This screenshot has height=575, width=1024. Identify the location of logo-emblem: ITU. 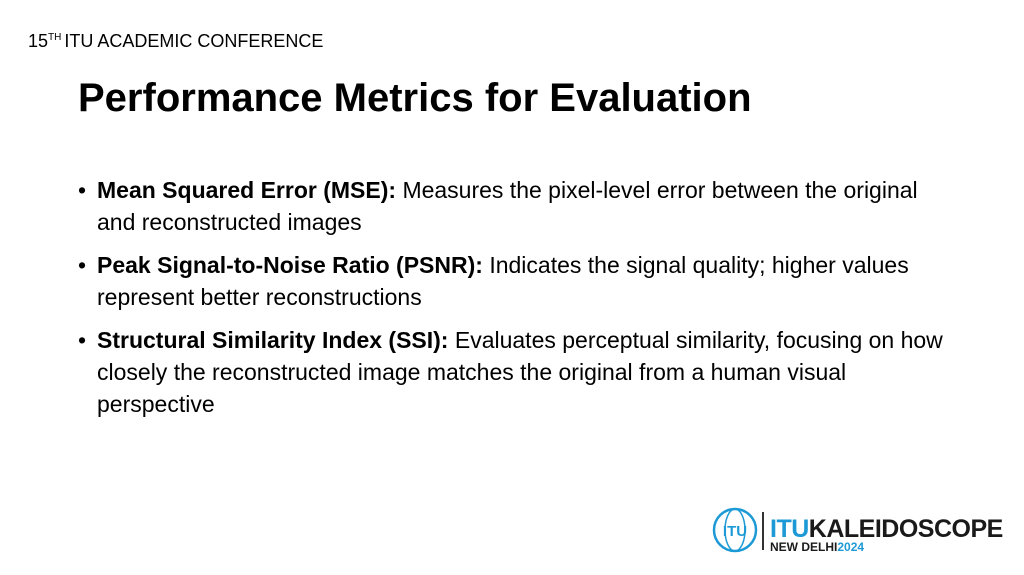
(735, 531).